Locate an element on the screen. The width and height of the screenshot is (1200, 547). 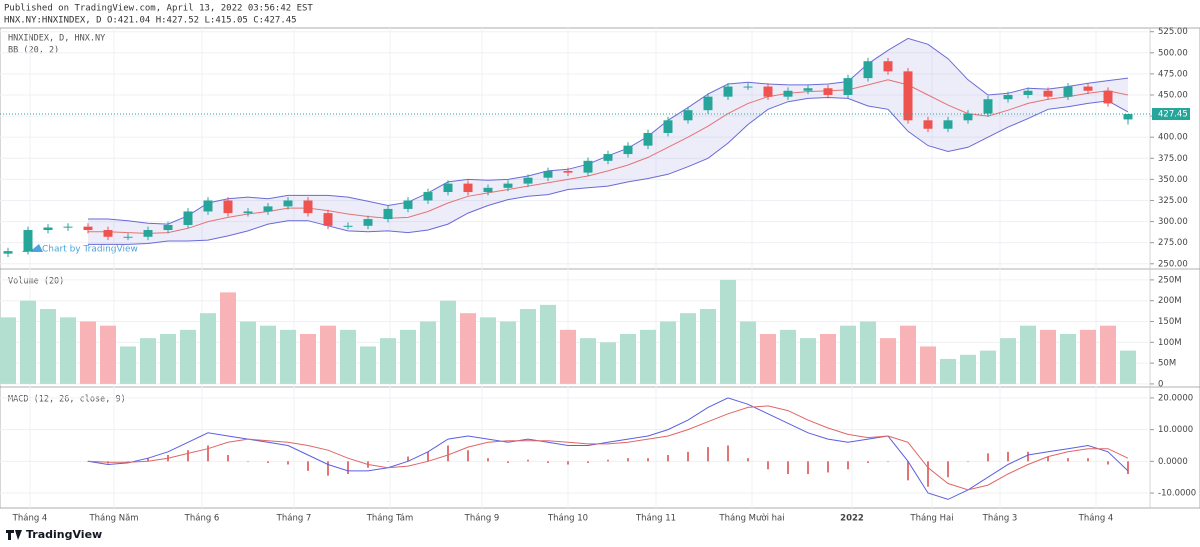
y-tick-label: 150M is located at coordinates (1170, 322).